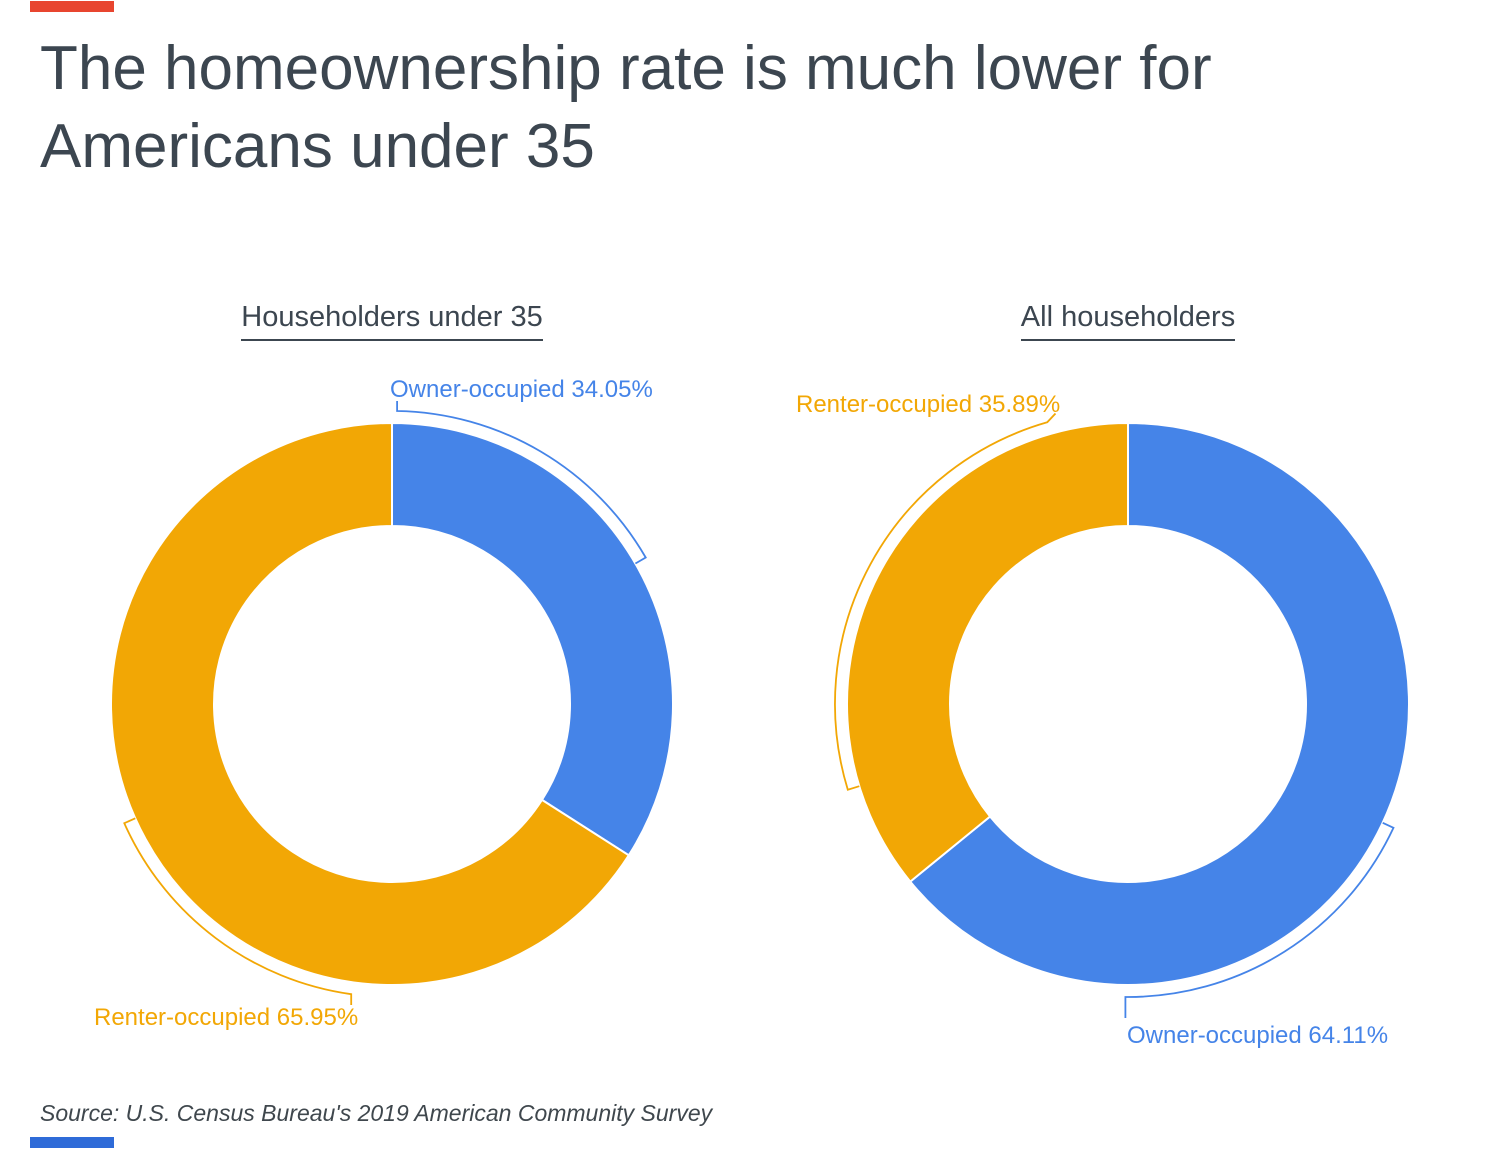 This screenshot has width=1500, height=1152. I want to click on owner-occupied-callout-right: Owner-occupied 64.11%, so click(1258, 1035).